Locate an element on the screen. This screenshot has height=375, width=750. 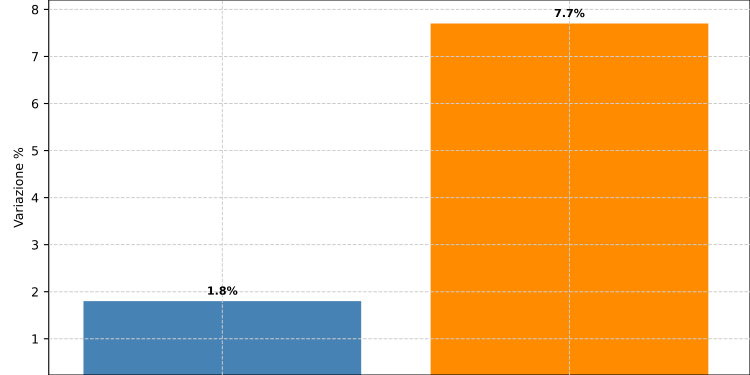
data-label: 1.8% is located at coordinates (223, 290).